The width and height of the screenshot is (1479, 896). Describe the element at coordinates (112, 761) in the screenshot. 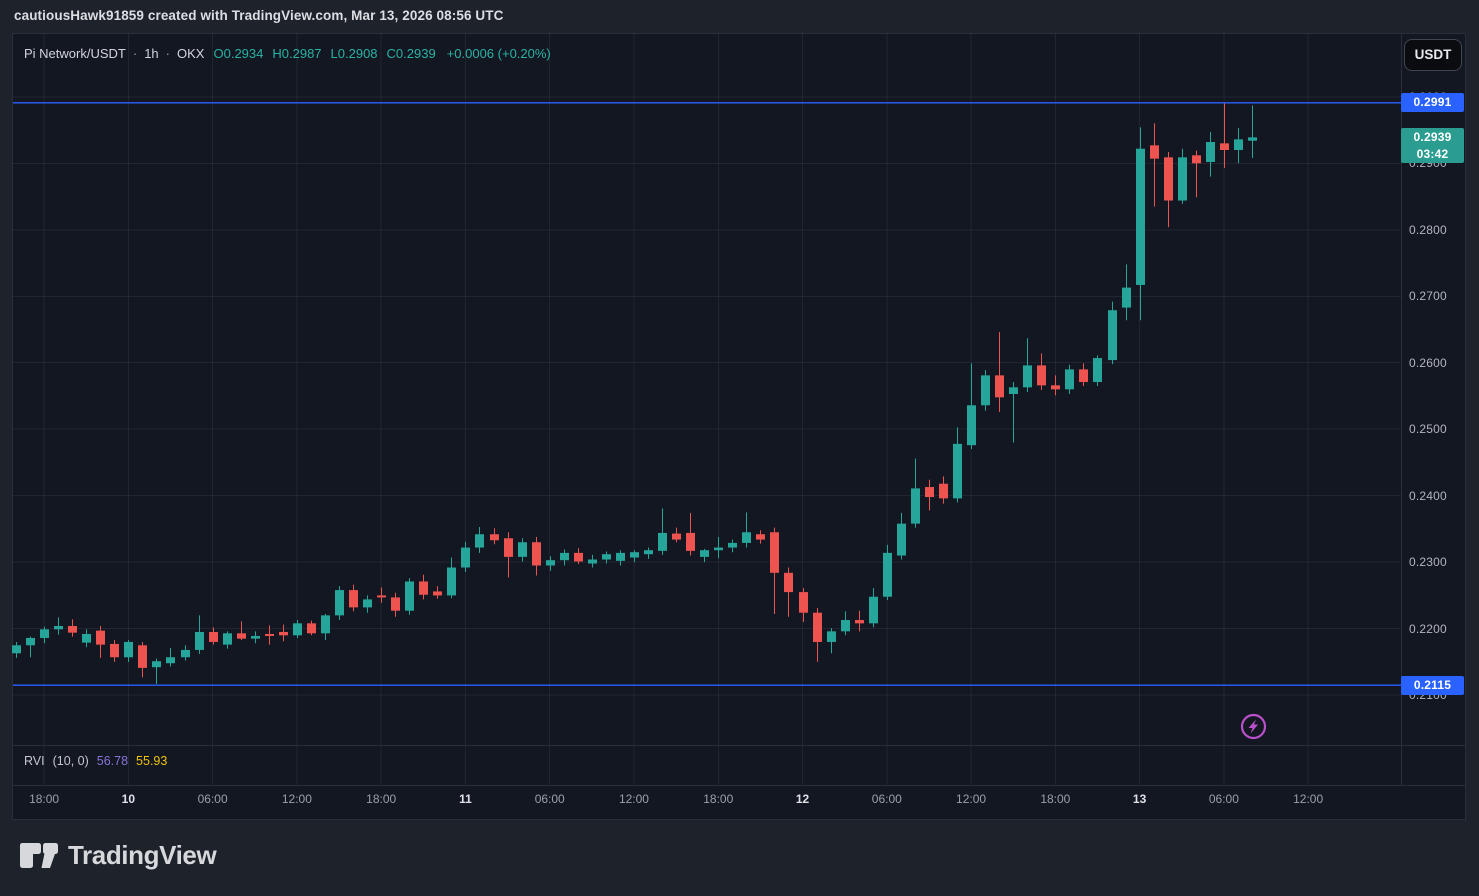

I see `indicator-value-1: 56.78` at that location.